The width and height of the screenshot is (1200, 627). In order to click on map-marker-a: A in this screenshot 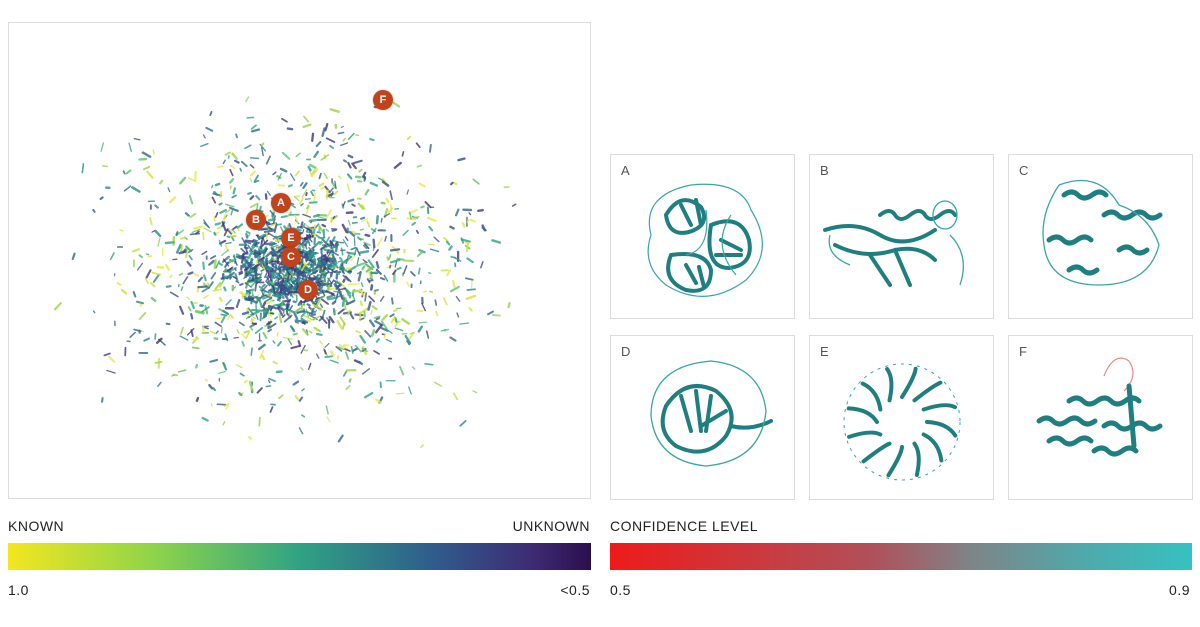, I will do `click(281, 203)`.